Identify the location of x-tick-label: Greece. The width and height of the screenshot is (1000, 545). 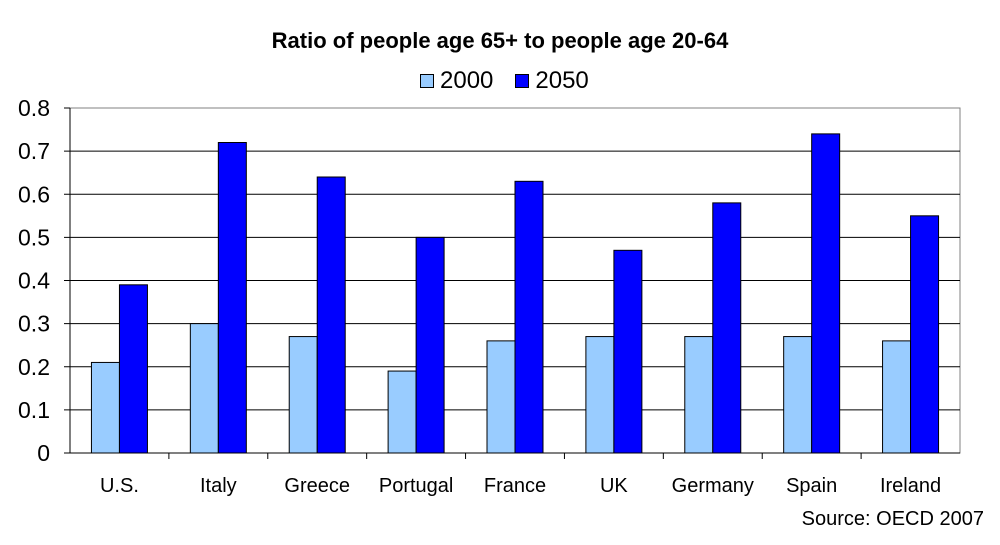
(317, 486).